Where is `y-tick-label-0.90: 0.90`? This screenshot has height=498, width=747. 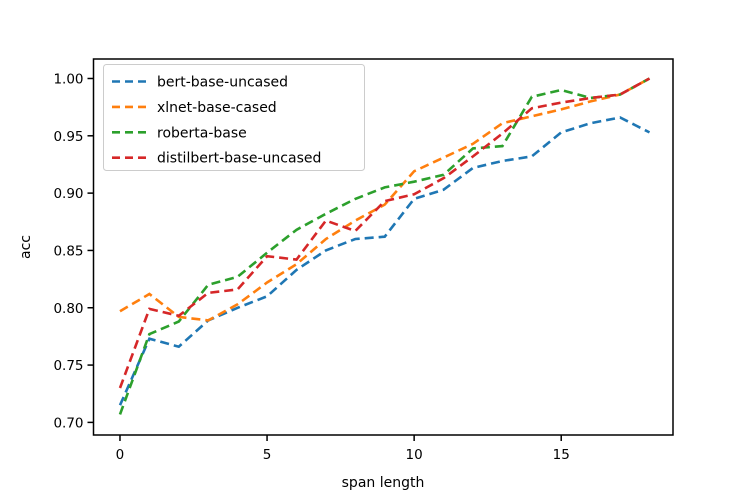 y-tick-label-0.90: 0.90 is located at coordinates (68, 194).